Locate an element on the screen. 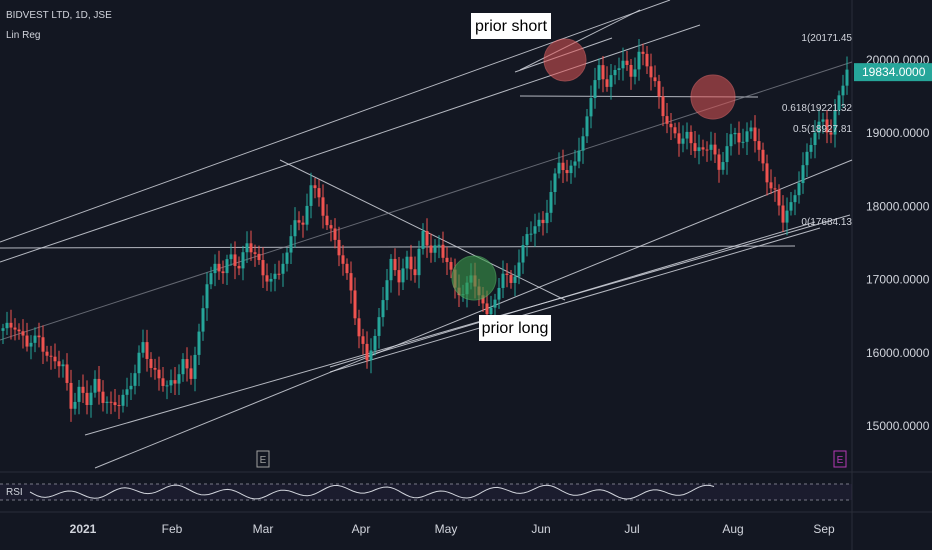 This screenshot has width=932, height=550. y-tick-label: 15000.0000 is located at coordinates (898, 426).